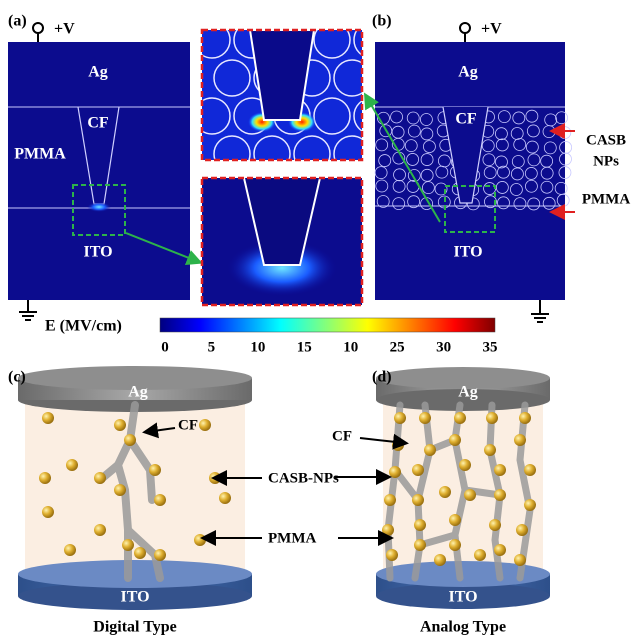 Image resolution: width=636 pixels, height=637 pixels. I want to click on panel-label: (b), so click(382, 21).